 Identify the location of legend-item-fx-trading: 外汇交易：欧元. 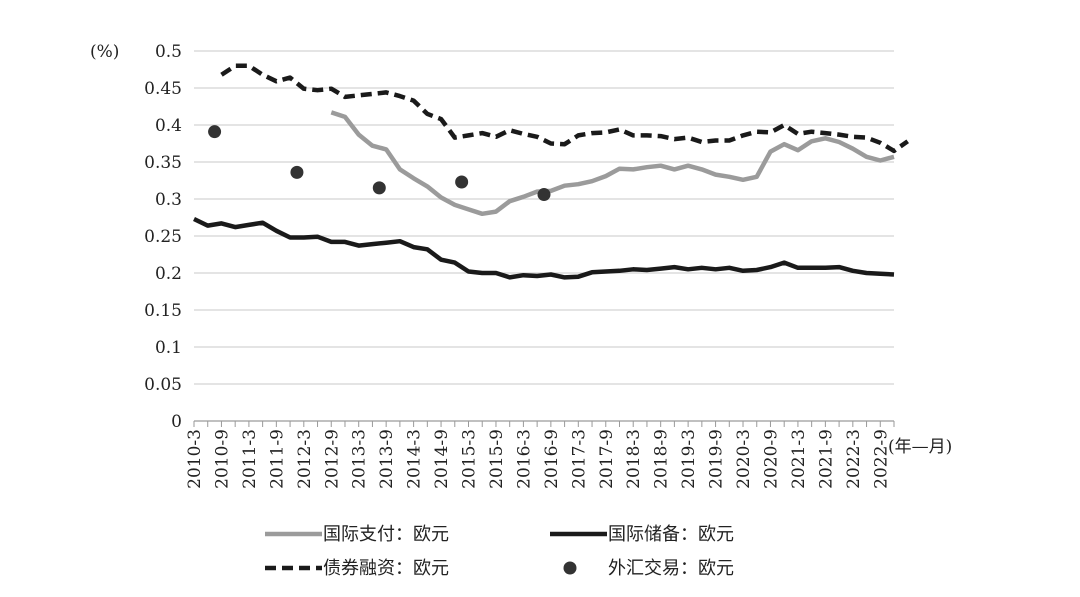
(648, 568).